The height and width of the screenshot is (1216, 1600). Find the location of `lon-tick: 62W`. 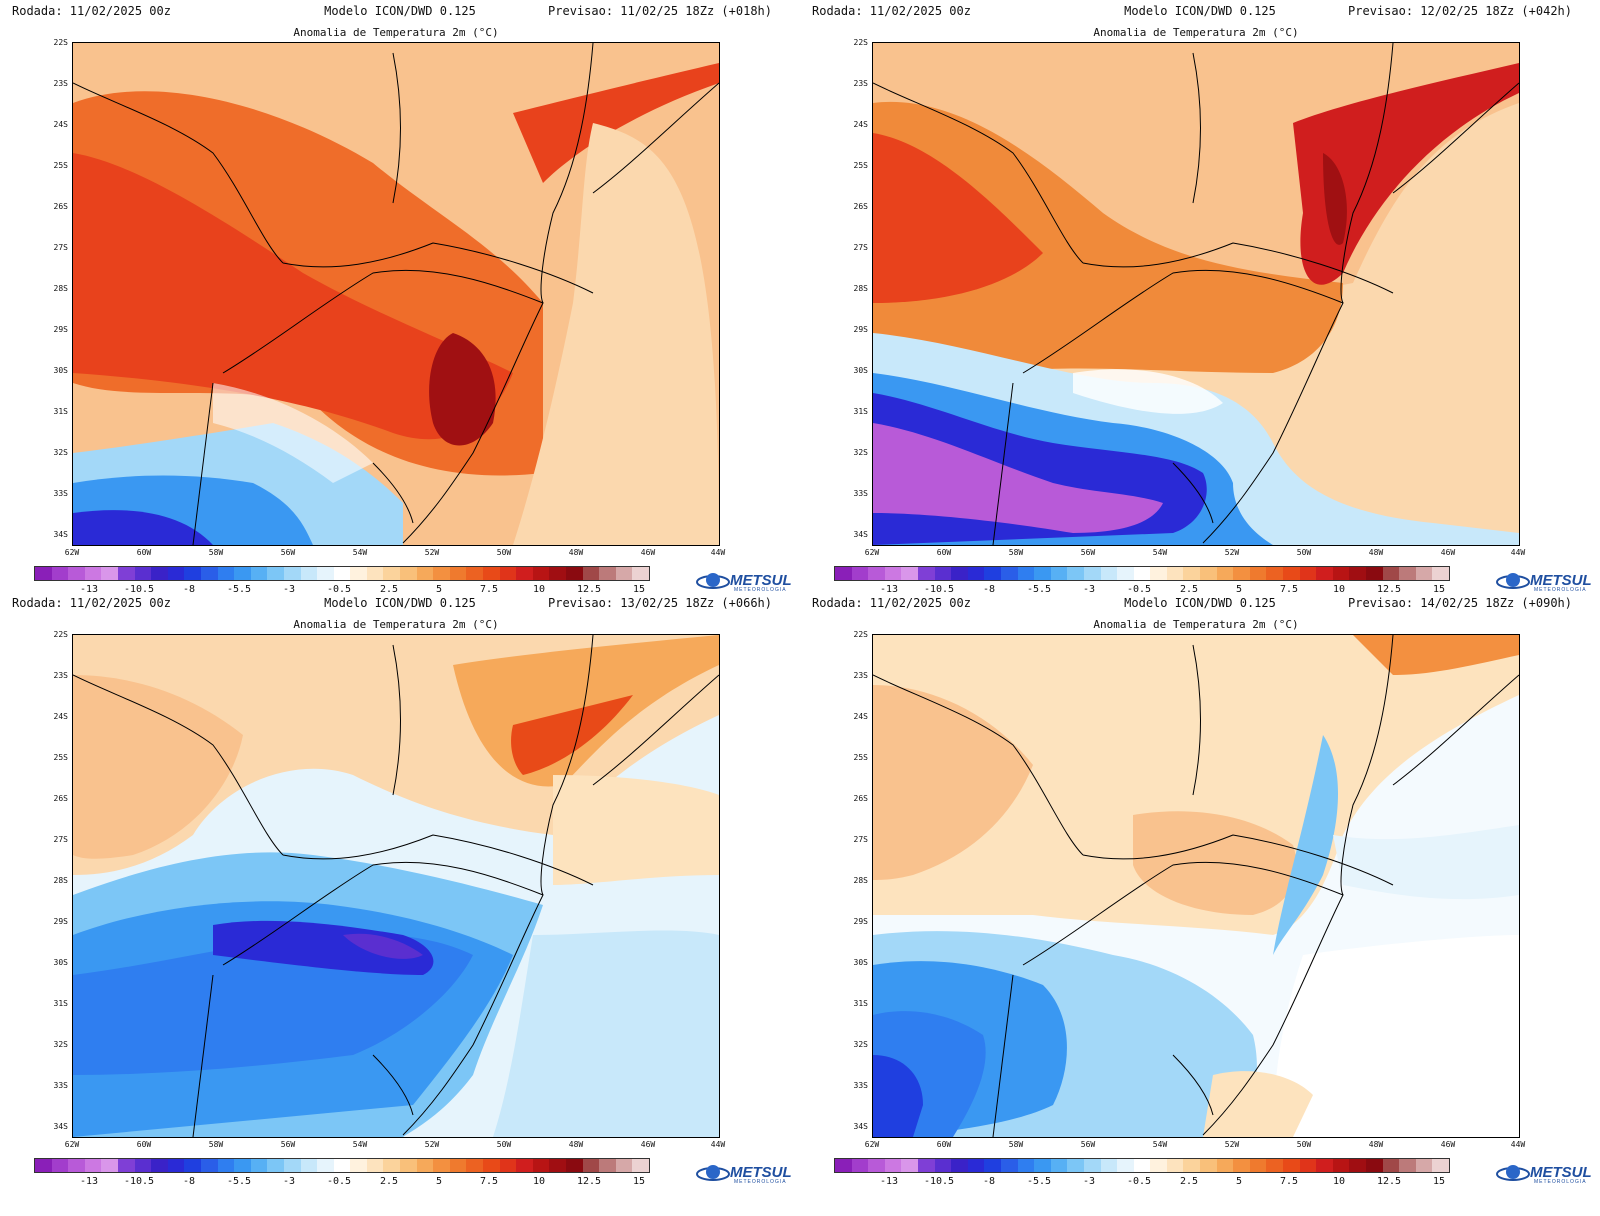

lon-tick: 62W is located at coordinates (72, 1144).